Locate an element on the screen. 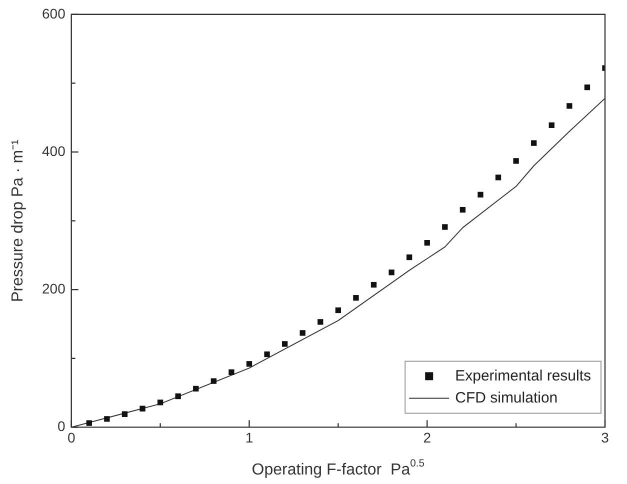 The width and height of the screenshot is (627, 484). x-tick-label: 2 is located at coordinates (427, 437).